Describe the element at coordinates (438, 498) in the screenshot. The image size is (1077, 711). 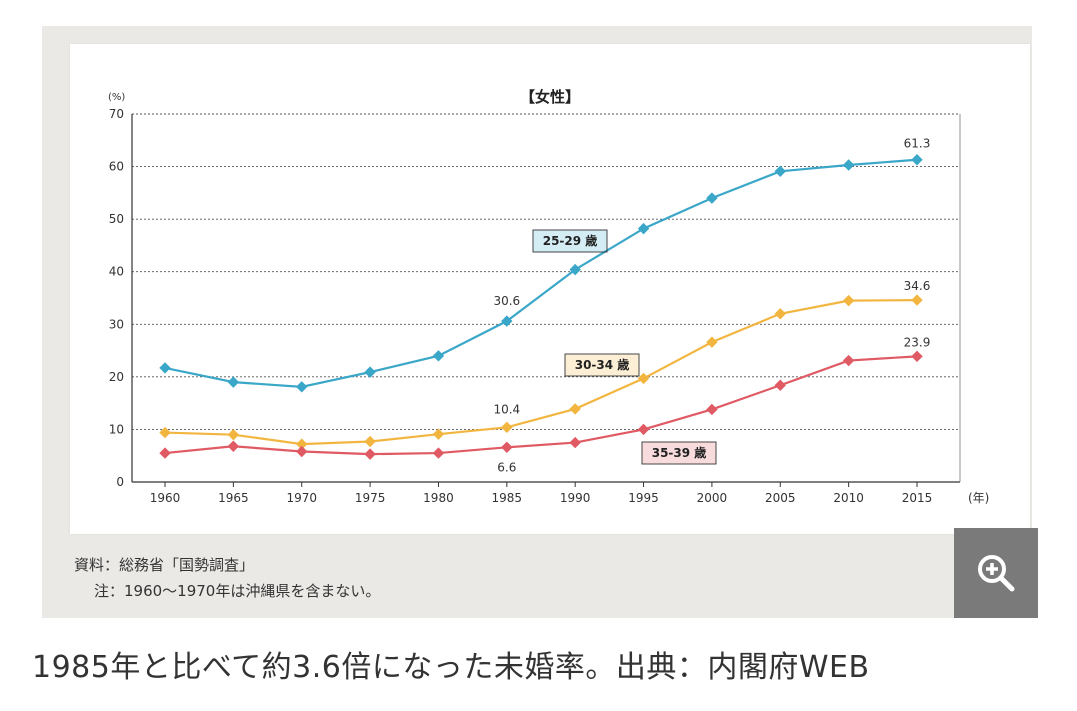
I see `x-tick-label: 1980` at that location.